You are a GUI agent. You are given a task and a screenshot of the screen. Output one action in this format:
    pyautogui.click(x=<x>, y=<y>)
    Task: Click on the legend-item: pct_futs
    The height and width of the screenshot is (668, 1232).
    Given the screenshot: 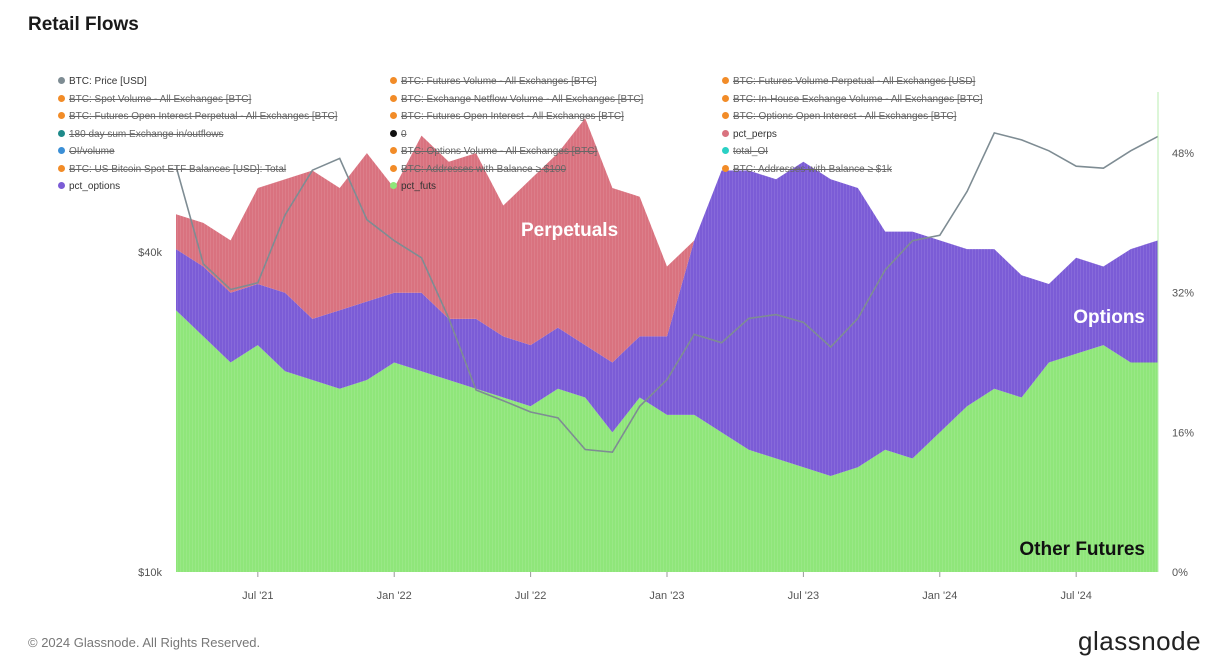 What is the action you would take?
    pyautogui.click(x=413, y=187)
    